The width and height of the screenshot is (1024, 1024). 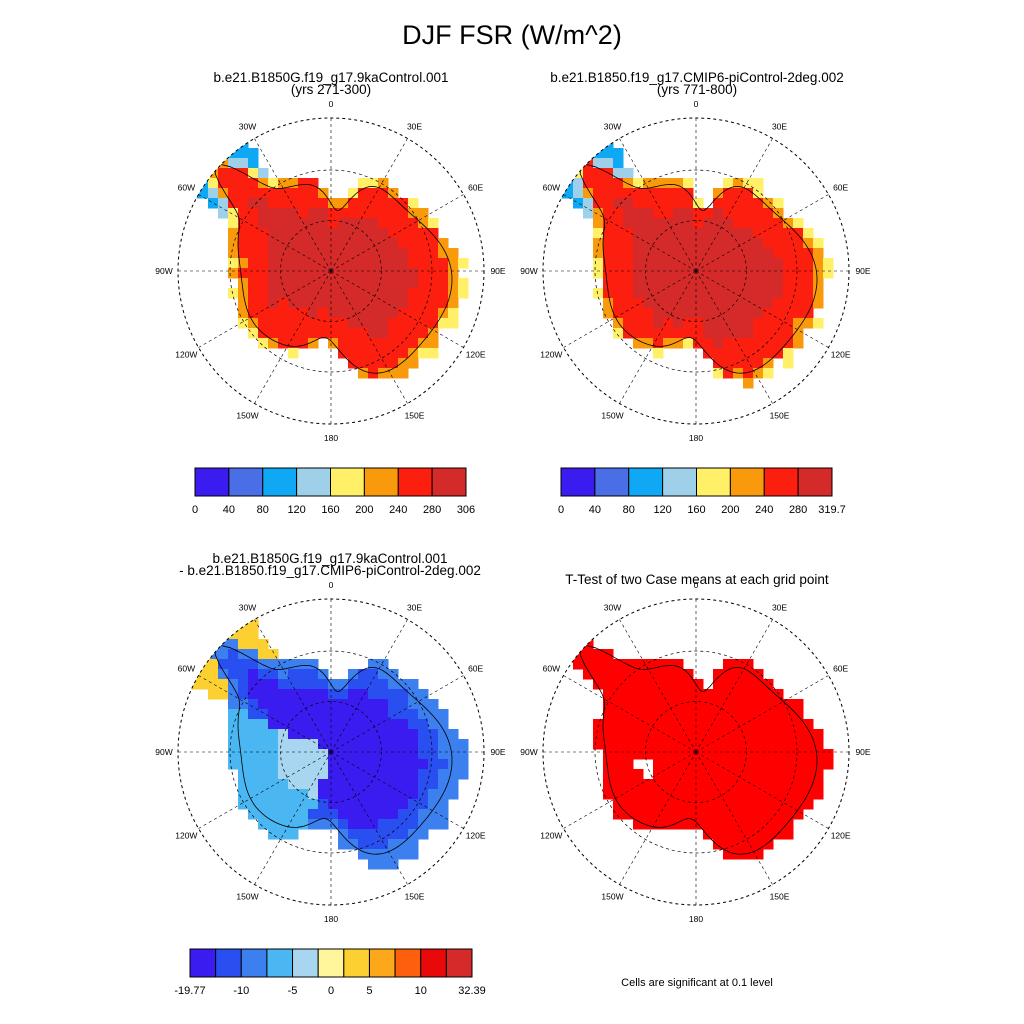 I want to click on colorbar-tick-label: 0, so click(x=561, y=510).